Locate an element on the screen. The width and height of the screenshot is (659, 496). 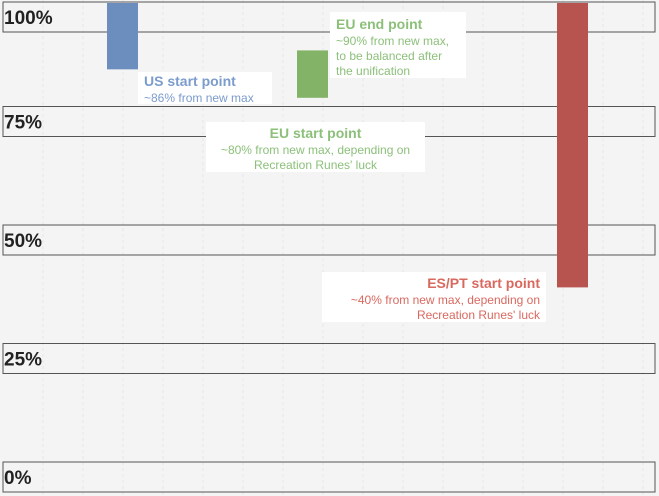
annotation-us-start-title: US start point is located at coordinates (190, 81).